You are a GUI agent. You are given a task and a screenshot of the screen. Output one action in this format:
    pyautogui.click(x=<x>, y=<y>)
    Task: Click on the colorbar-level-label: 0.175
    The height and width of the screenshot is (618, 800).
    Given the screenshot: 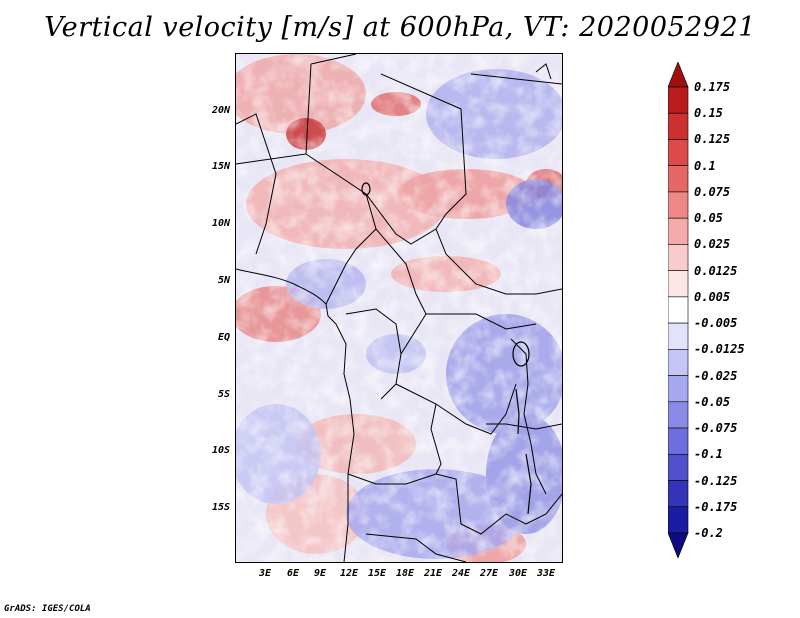 What is the action you would take?
    pyautogui.click(x=712, y=87)
    